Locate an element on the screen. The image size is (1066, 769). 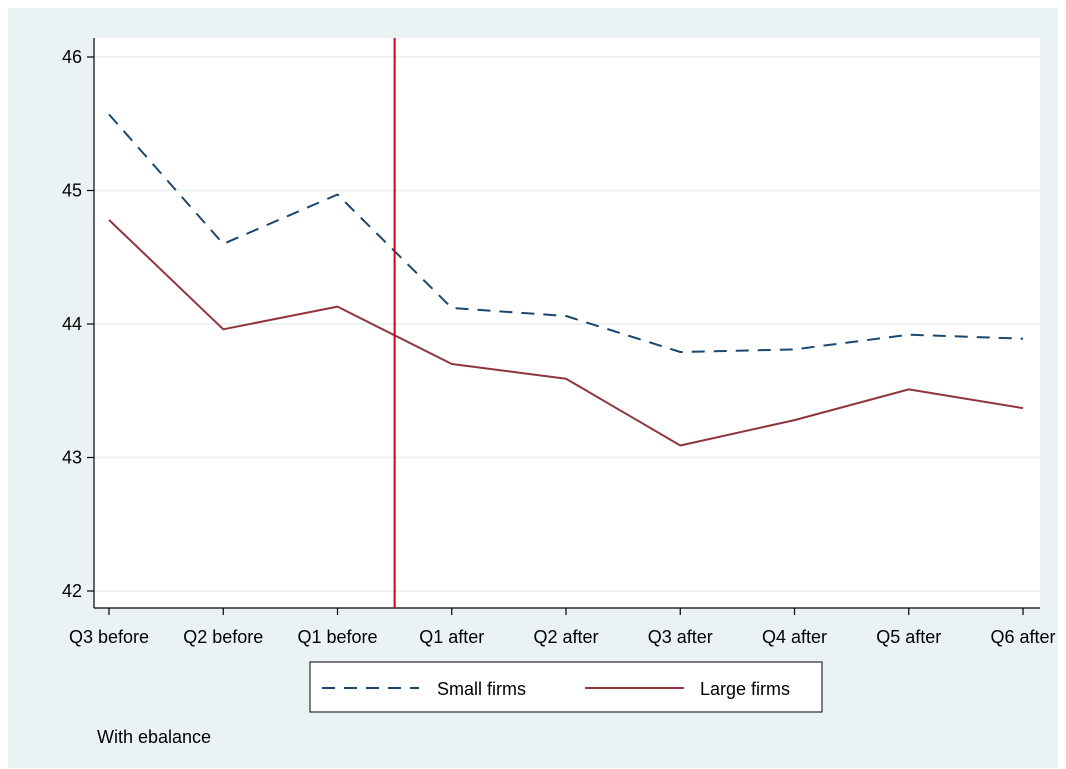
y-axis-ticks: 42 43 44 45 46 is located at coordinates (78, 324).